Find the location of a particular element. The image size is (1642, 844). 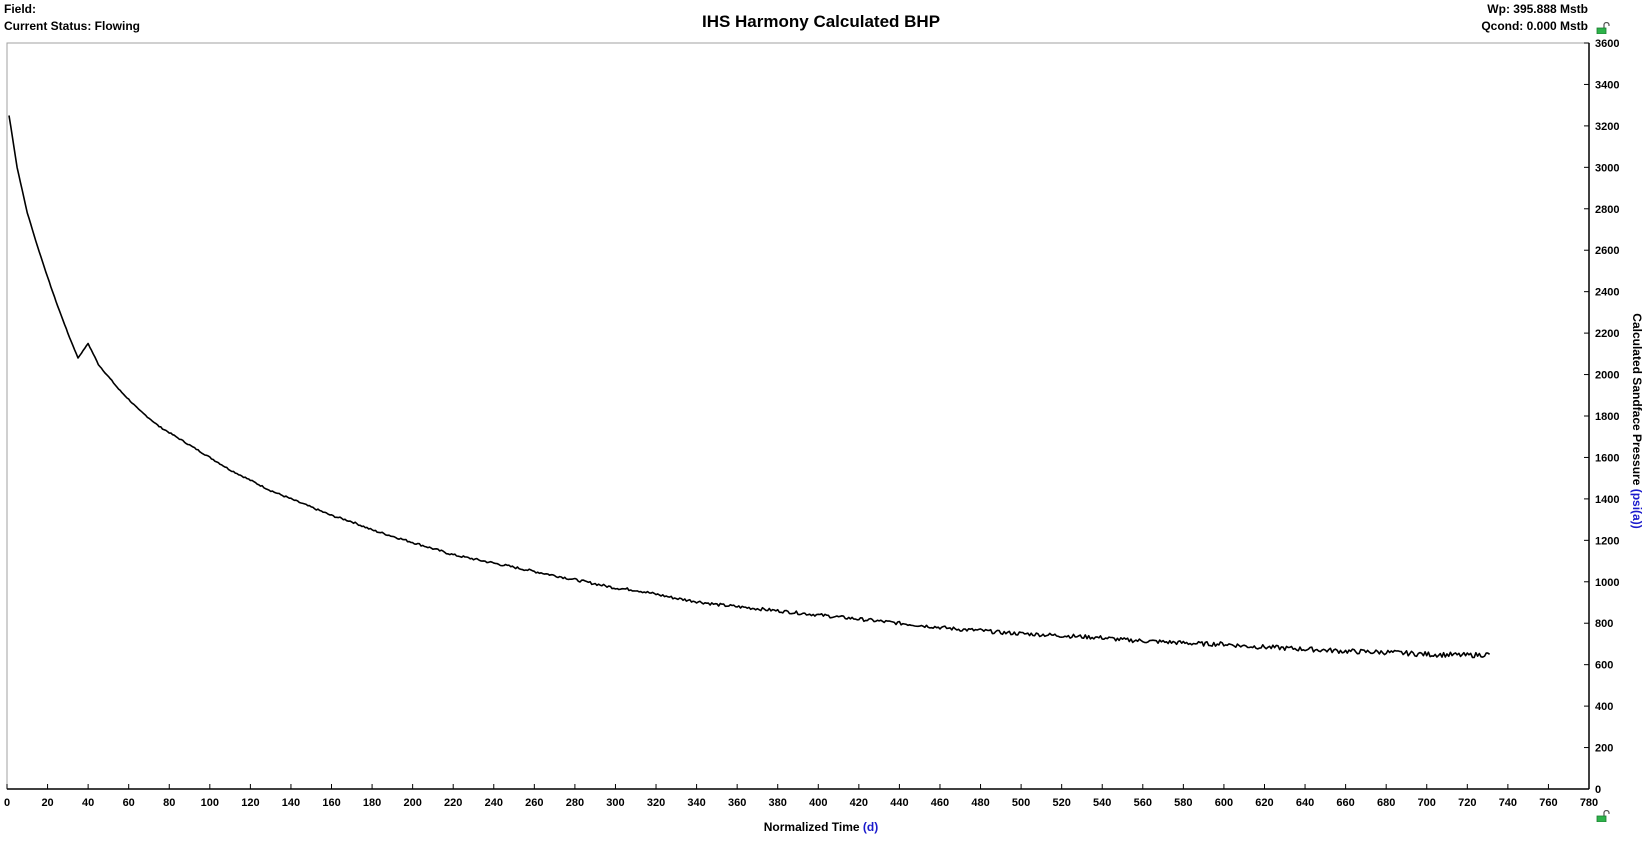

x-tick-label: 760 is located at coordinates (1548, 803).